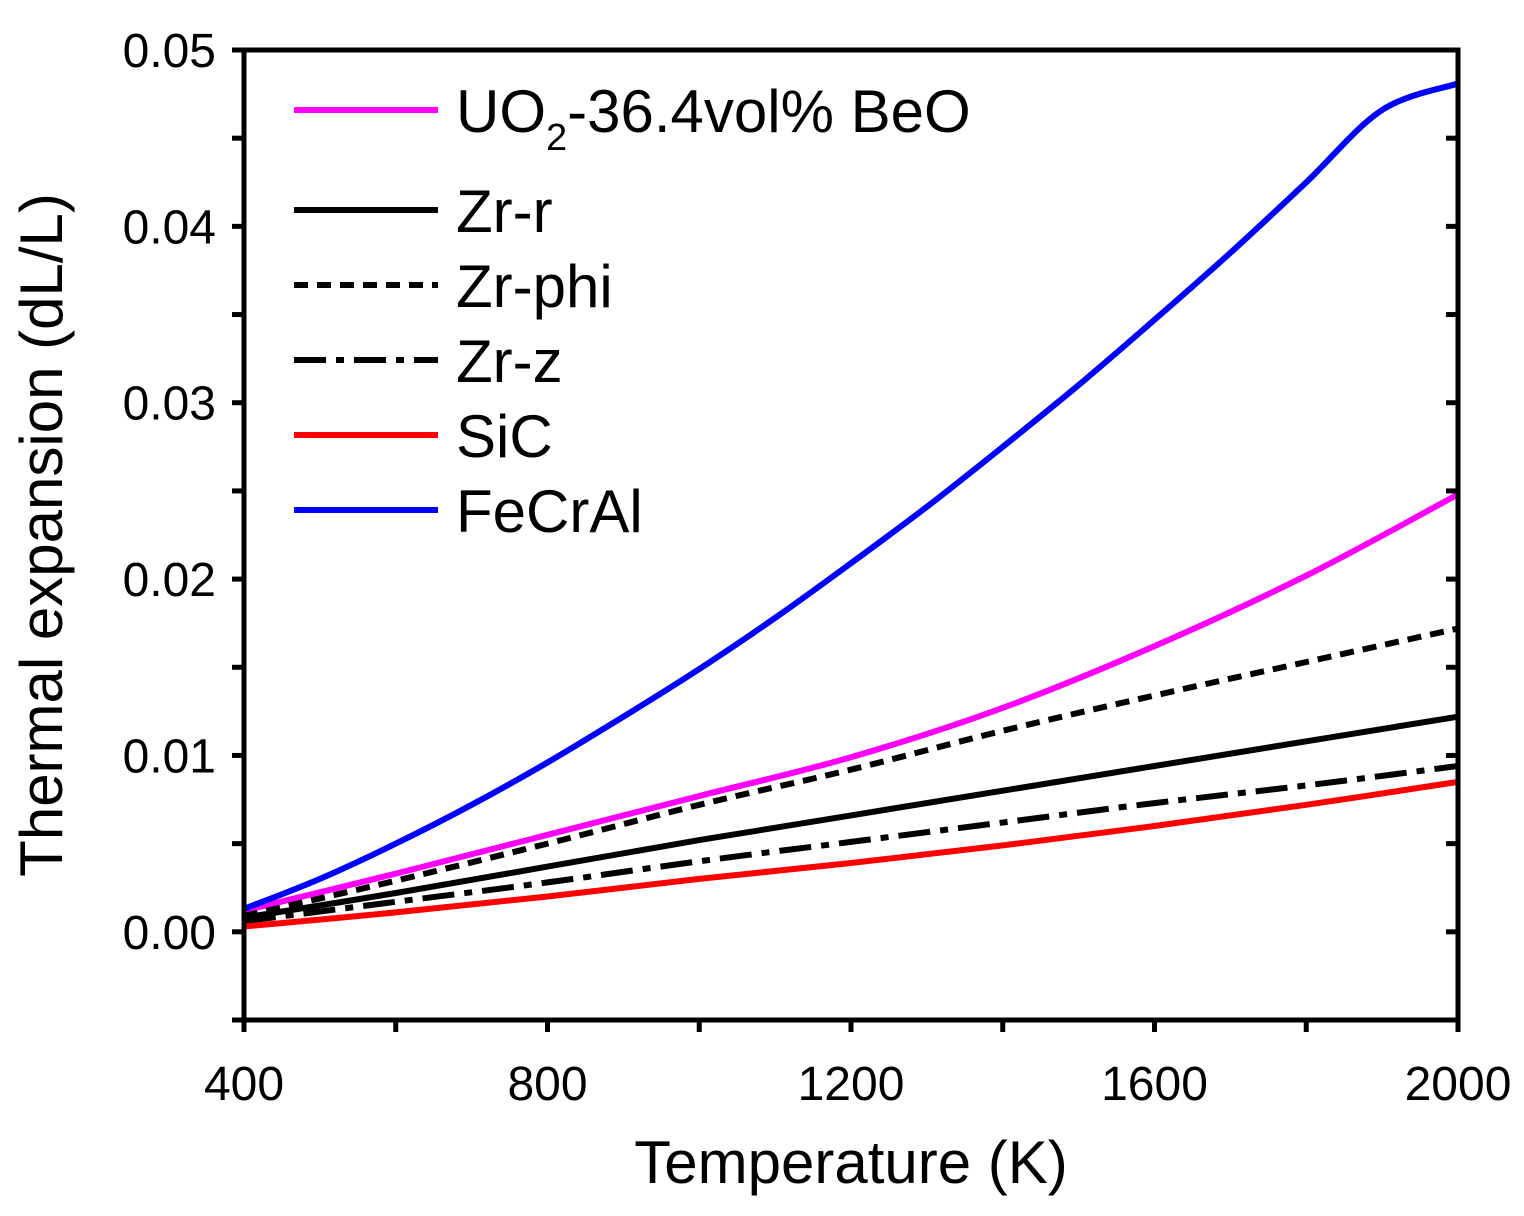 This screenshot has height=1216, width=1524. What do you see at coordinates (169, 933) in the screenshot?
I see `y-tick-label: 0.00` at bounding box center [169, 933].